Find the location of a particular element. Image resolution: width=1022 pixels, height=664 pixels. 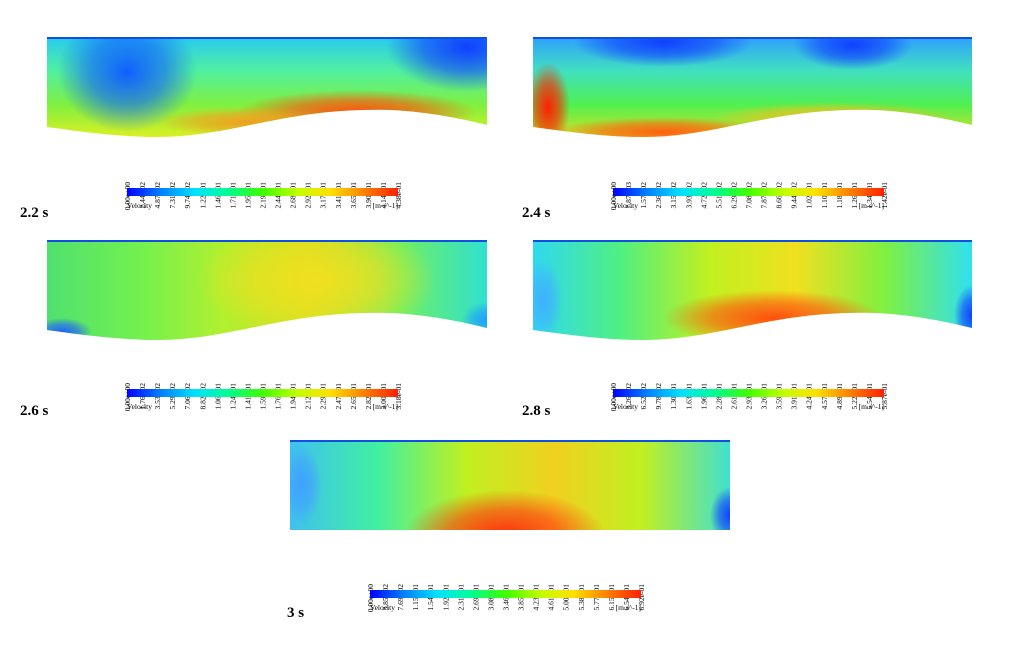

time-label: 3 s is located at coordinates (295, 613).